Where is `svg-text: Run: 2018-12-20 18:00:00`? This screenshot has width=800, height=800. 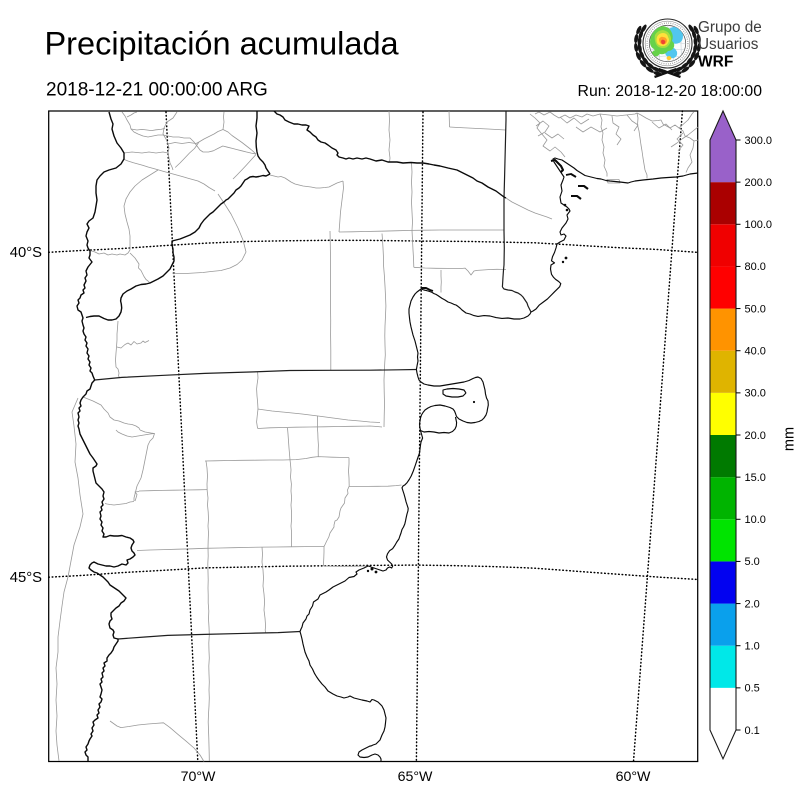
svg-text: Run: 2018-12-20 18:00:00 is located at coordinates (670, 91).